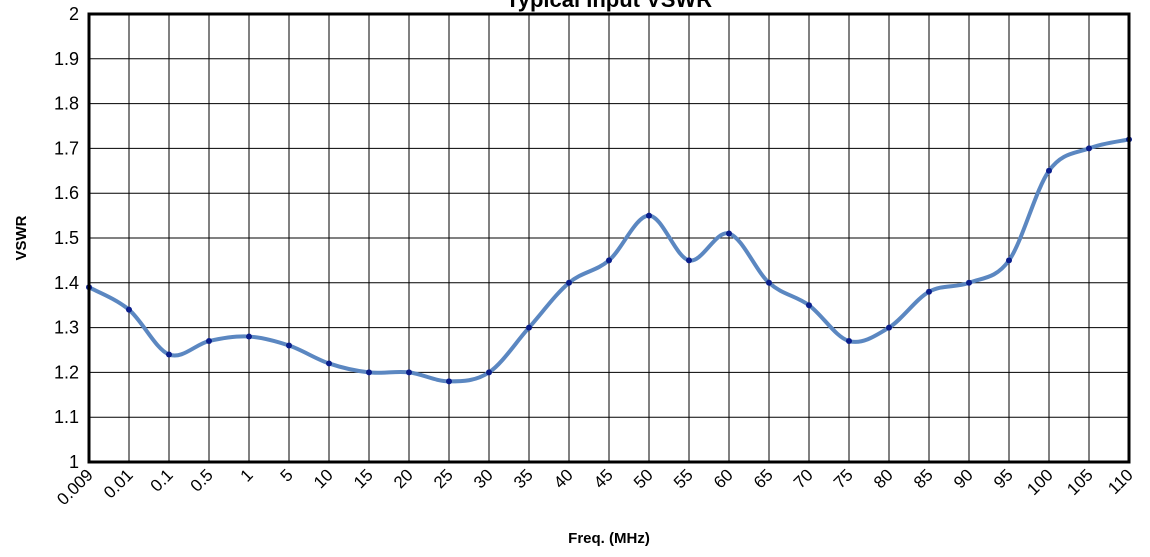  I want to click on x-tick-label: 75, so click(843, 478).